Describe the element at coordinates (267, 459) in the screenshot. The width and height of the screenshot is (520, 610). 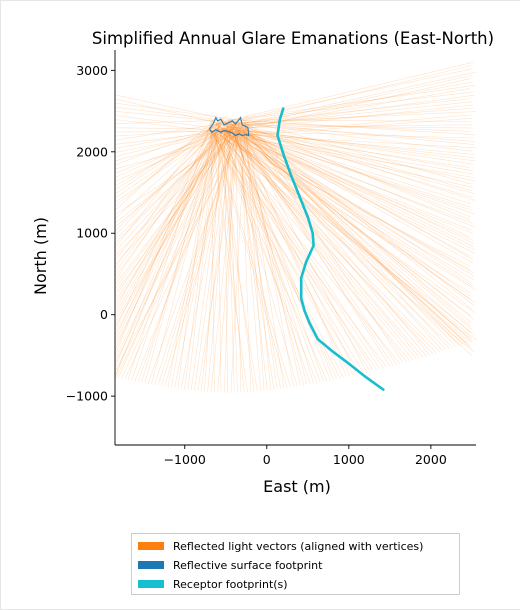
I see `x-tick-label-1: 0` at that location.